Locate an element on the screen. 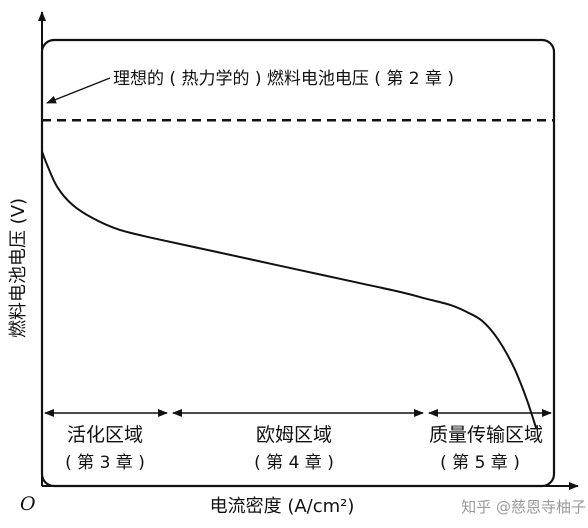 Image resolution: width=588 pixels, height=528 pixels. ideal-voltage-label: 理想的 ( 热力学的 ) 燃料电池电压 ( 第 2 章 ) is located at coordinates (283, 79).